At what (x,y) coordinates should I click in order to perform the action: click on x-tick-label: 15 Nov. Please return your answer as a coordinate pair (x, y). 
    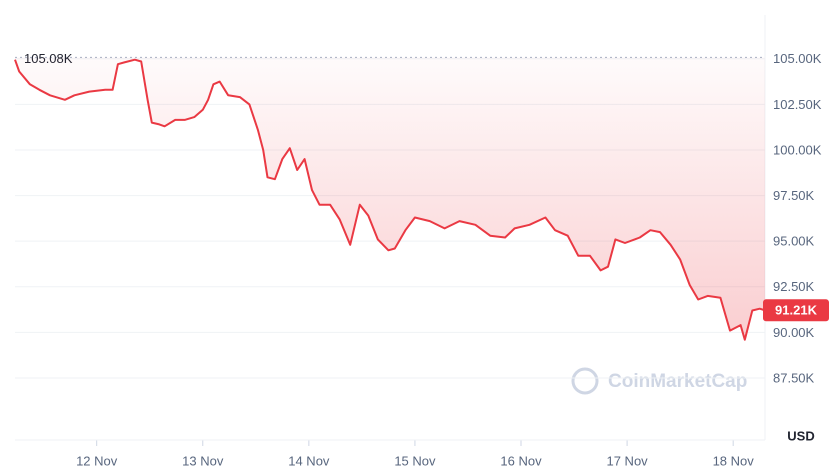
    Looking at the image, I should click on (415, 460).